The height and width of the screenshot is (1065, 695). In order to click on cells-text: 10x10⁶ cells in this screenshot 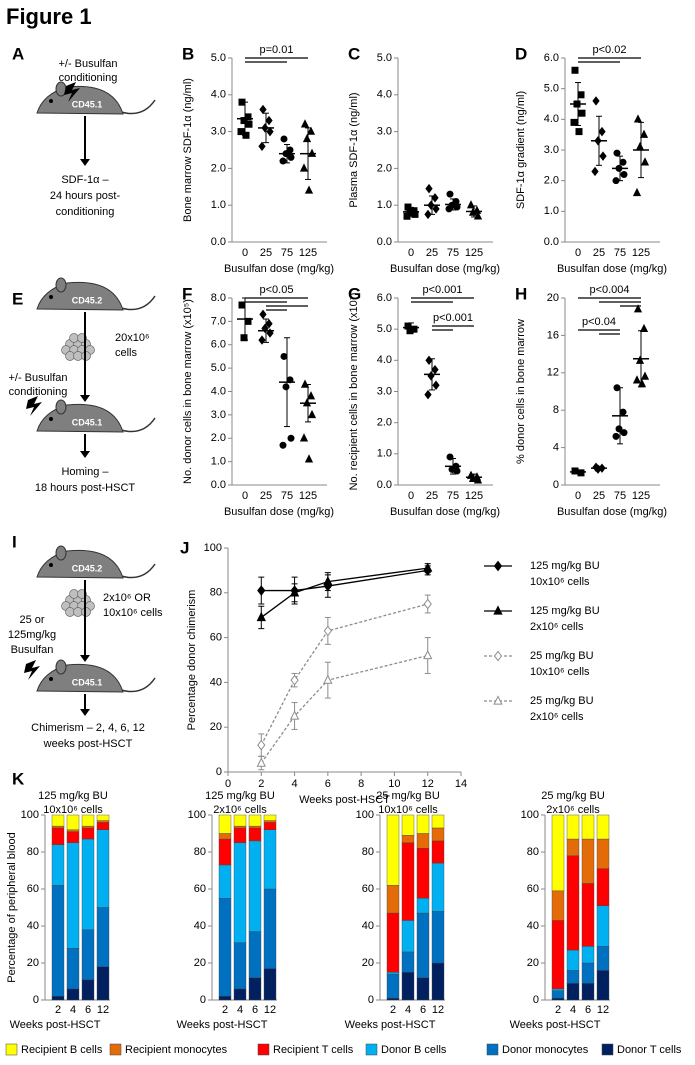, I will do `click(133, 613)`.